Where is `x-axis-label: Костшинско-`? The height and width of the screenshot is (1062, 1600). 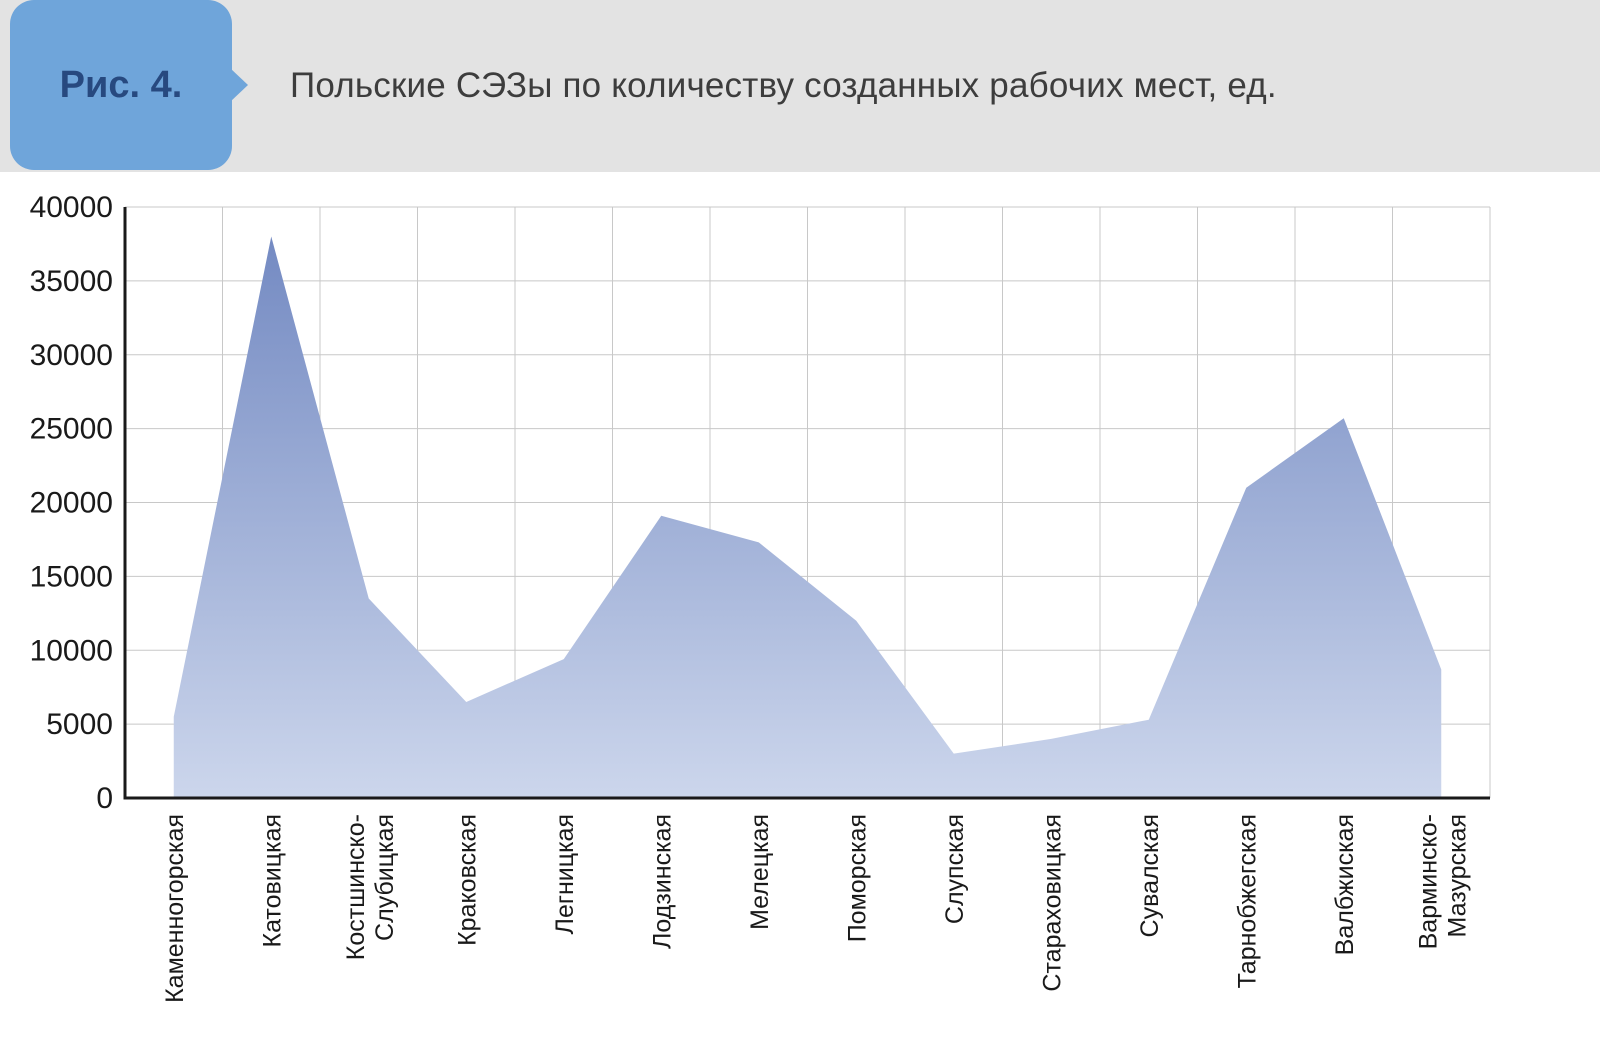 x-axis-label: Костшинско- is located at coordinates (356, 887).